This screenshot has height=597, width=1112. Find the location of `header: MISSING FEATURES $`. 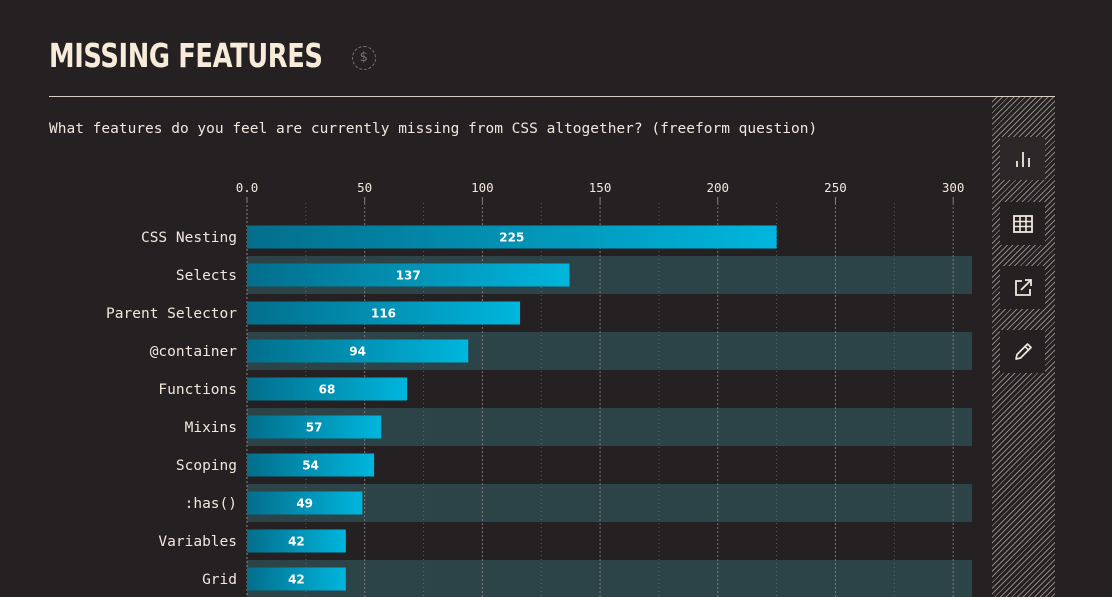

header: MISSING FEATURES $ is located at coordinates (212, 55).